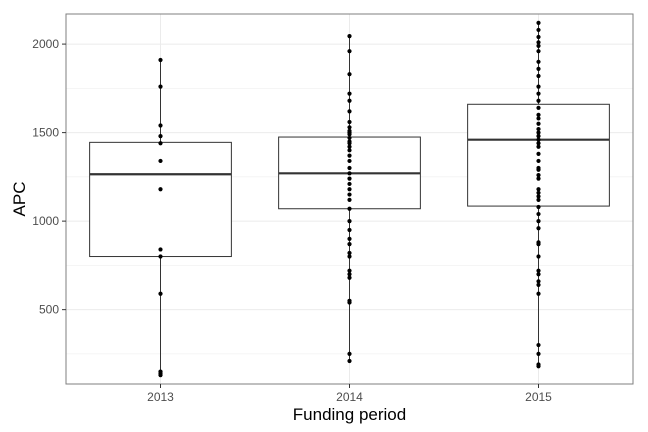 Image resolution: width=648 pixels, height=432 pixels. I want to click on y-tick-label-1500: 1500, so click(45, 133).